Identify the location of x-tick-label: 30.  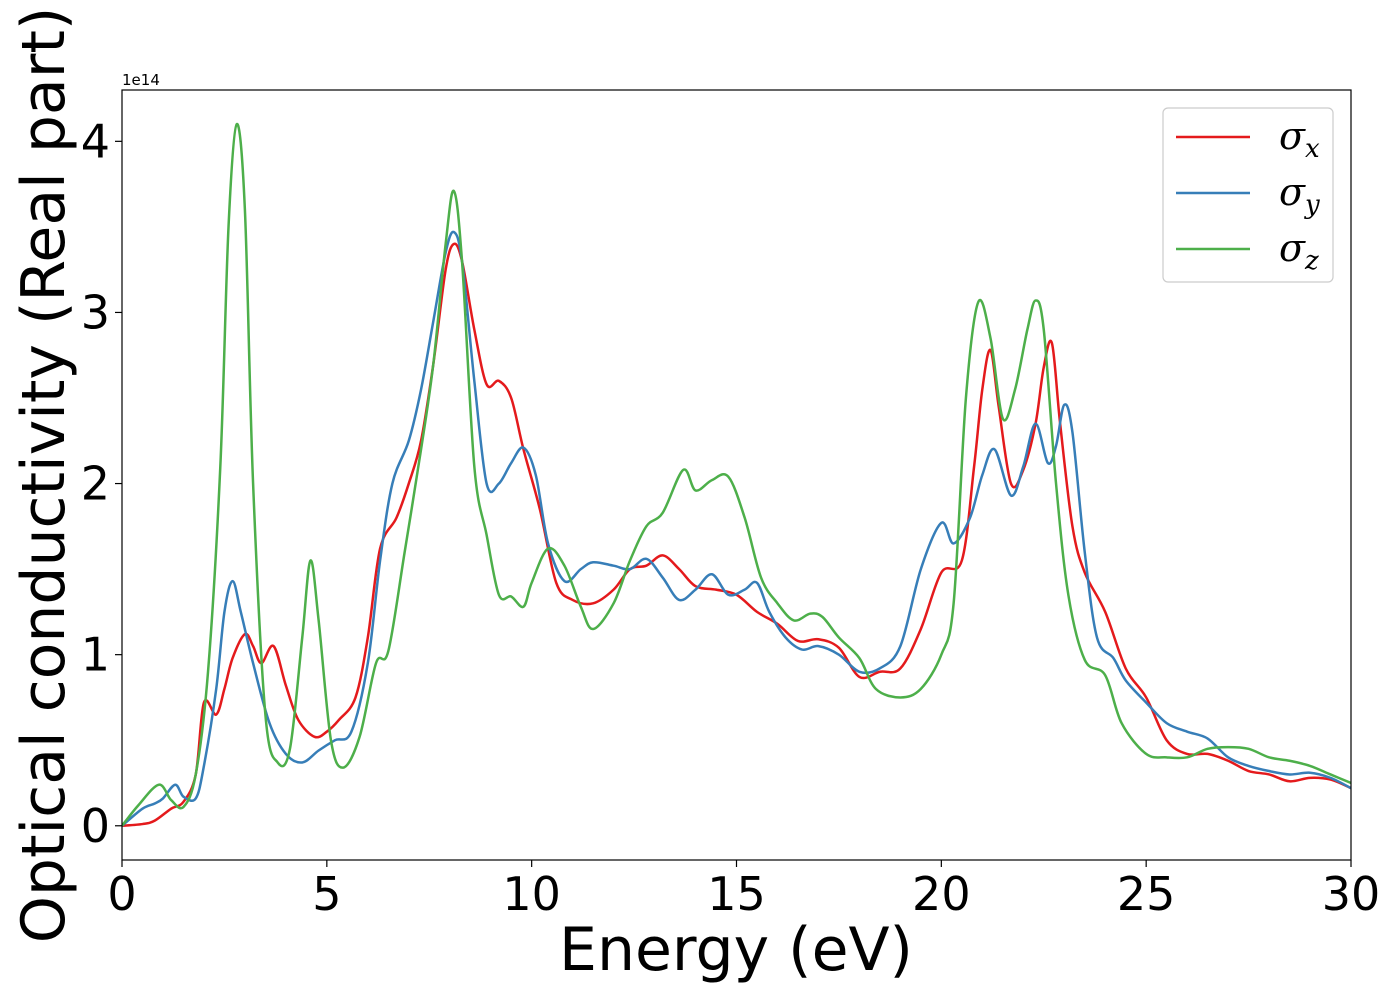
(1351, 894).